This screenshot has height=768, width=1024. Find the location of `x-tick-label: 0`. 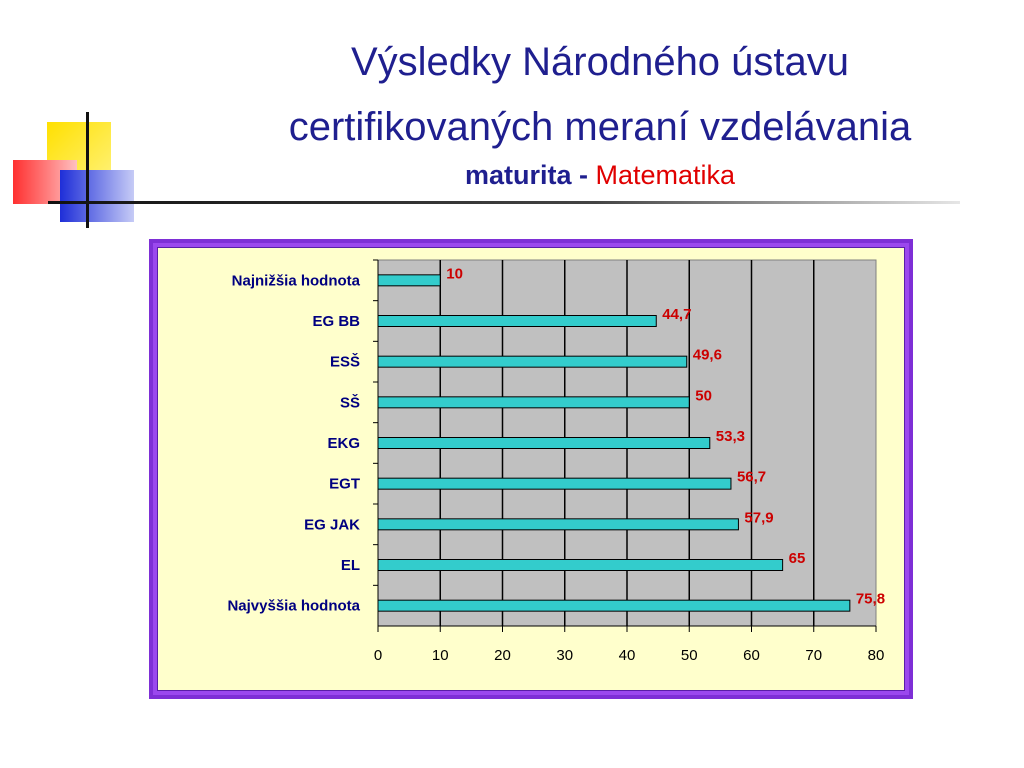

x-tick-label: 0 is located at coordinates (378, 655).